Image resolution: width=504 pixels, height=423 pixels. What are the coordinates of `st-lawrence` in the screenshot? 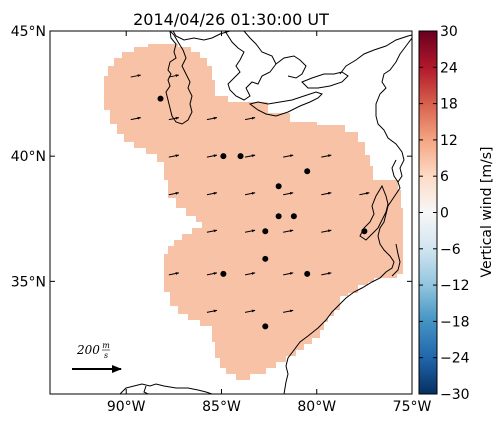 It's located at (375, 54).